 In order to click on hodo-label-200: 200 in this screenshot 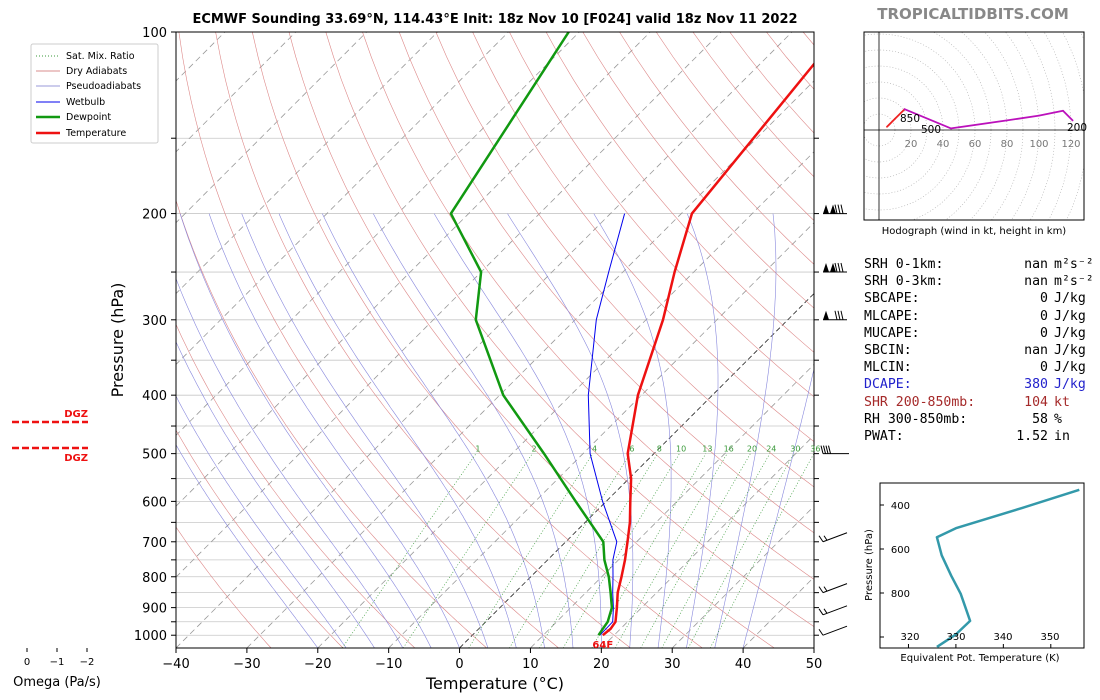, I will do `click(1077, 128)`.